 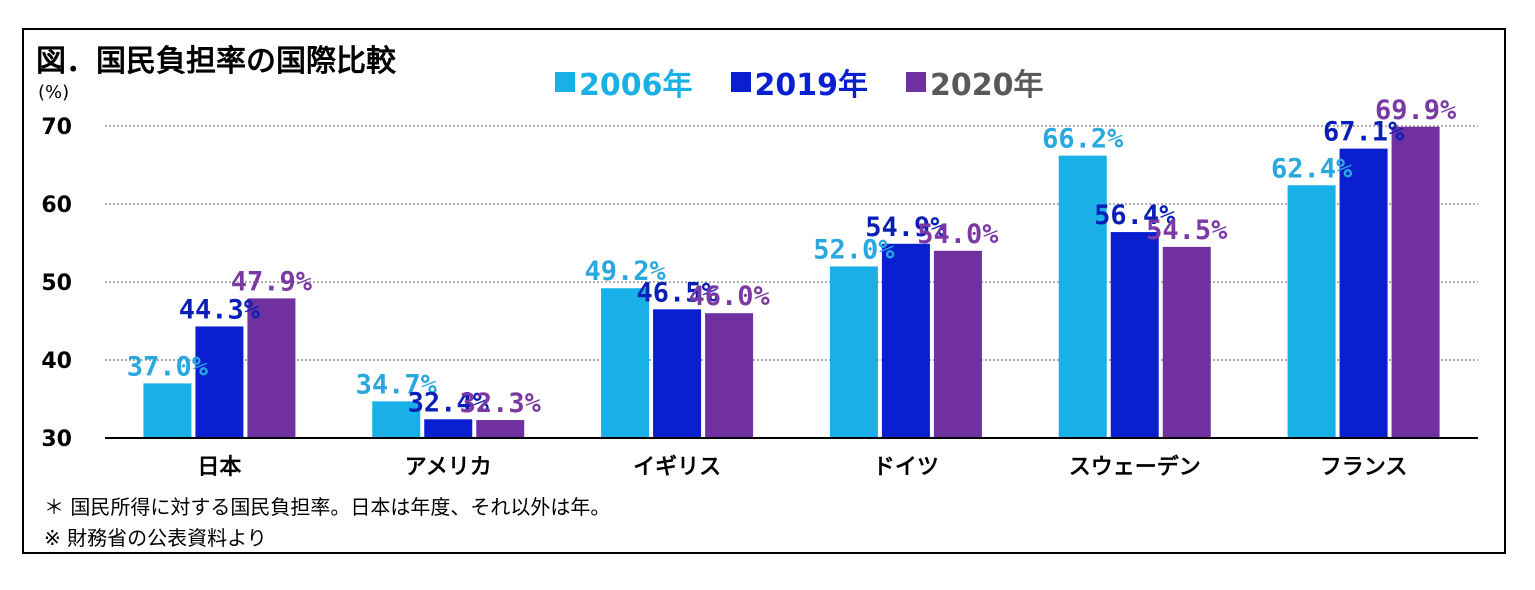 What do you see at coordinates (811, 85) in the screenshot?
I see `legend-label-2019: 2019年` at bounding box center [811, 85].